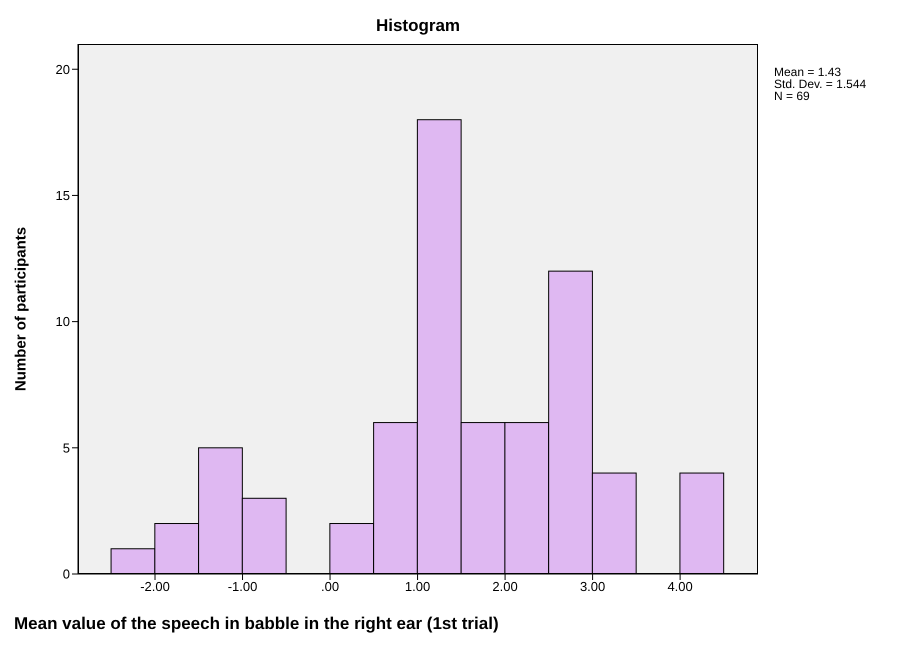 This screenshot has height=646, width=898. Describe the element at coordinates (330, 586) in the screenshot. I see `x-tick-label: .00` at that location.